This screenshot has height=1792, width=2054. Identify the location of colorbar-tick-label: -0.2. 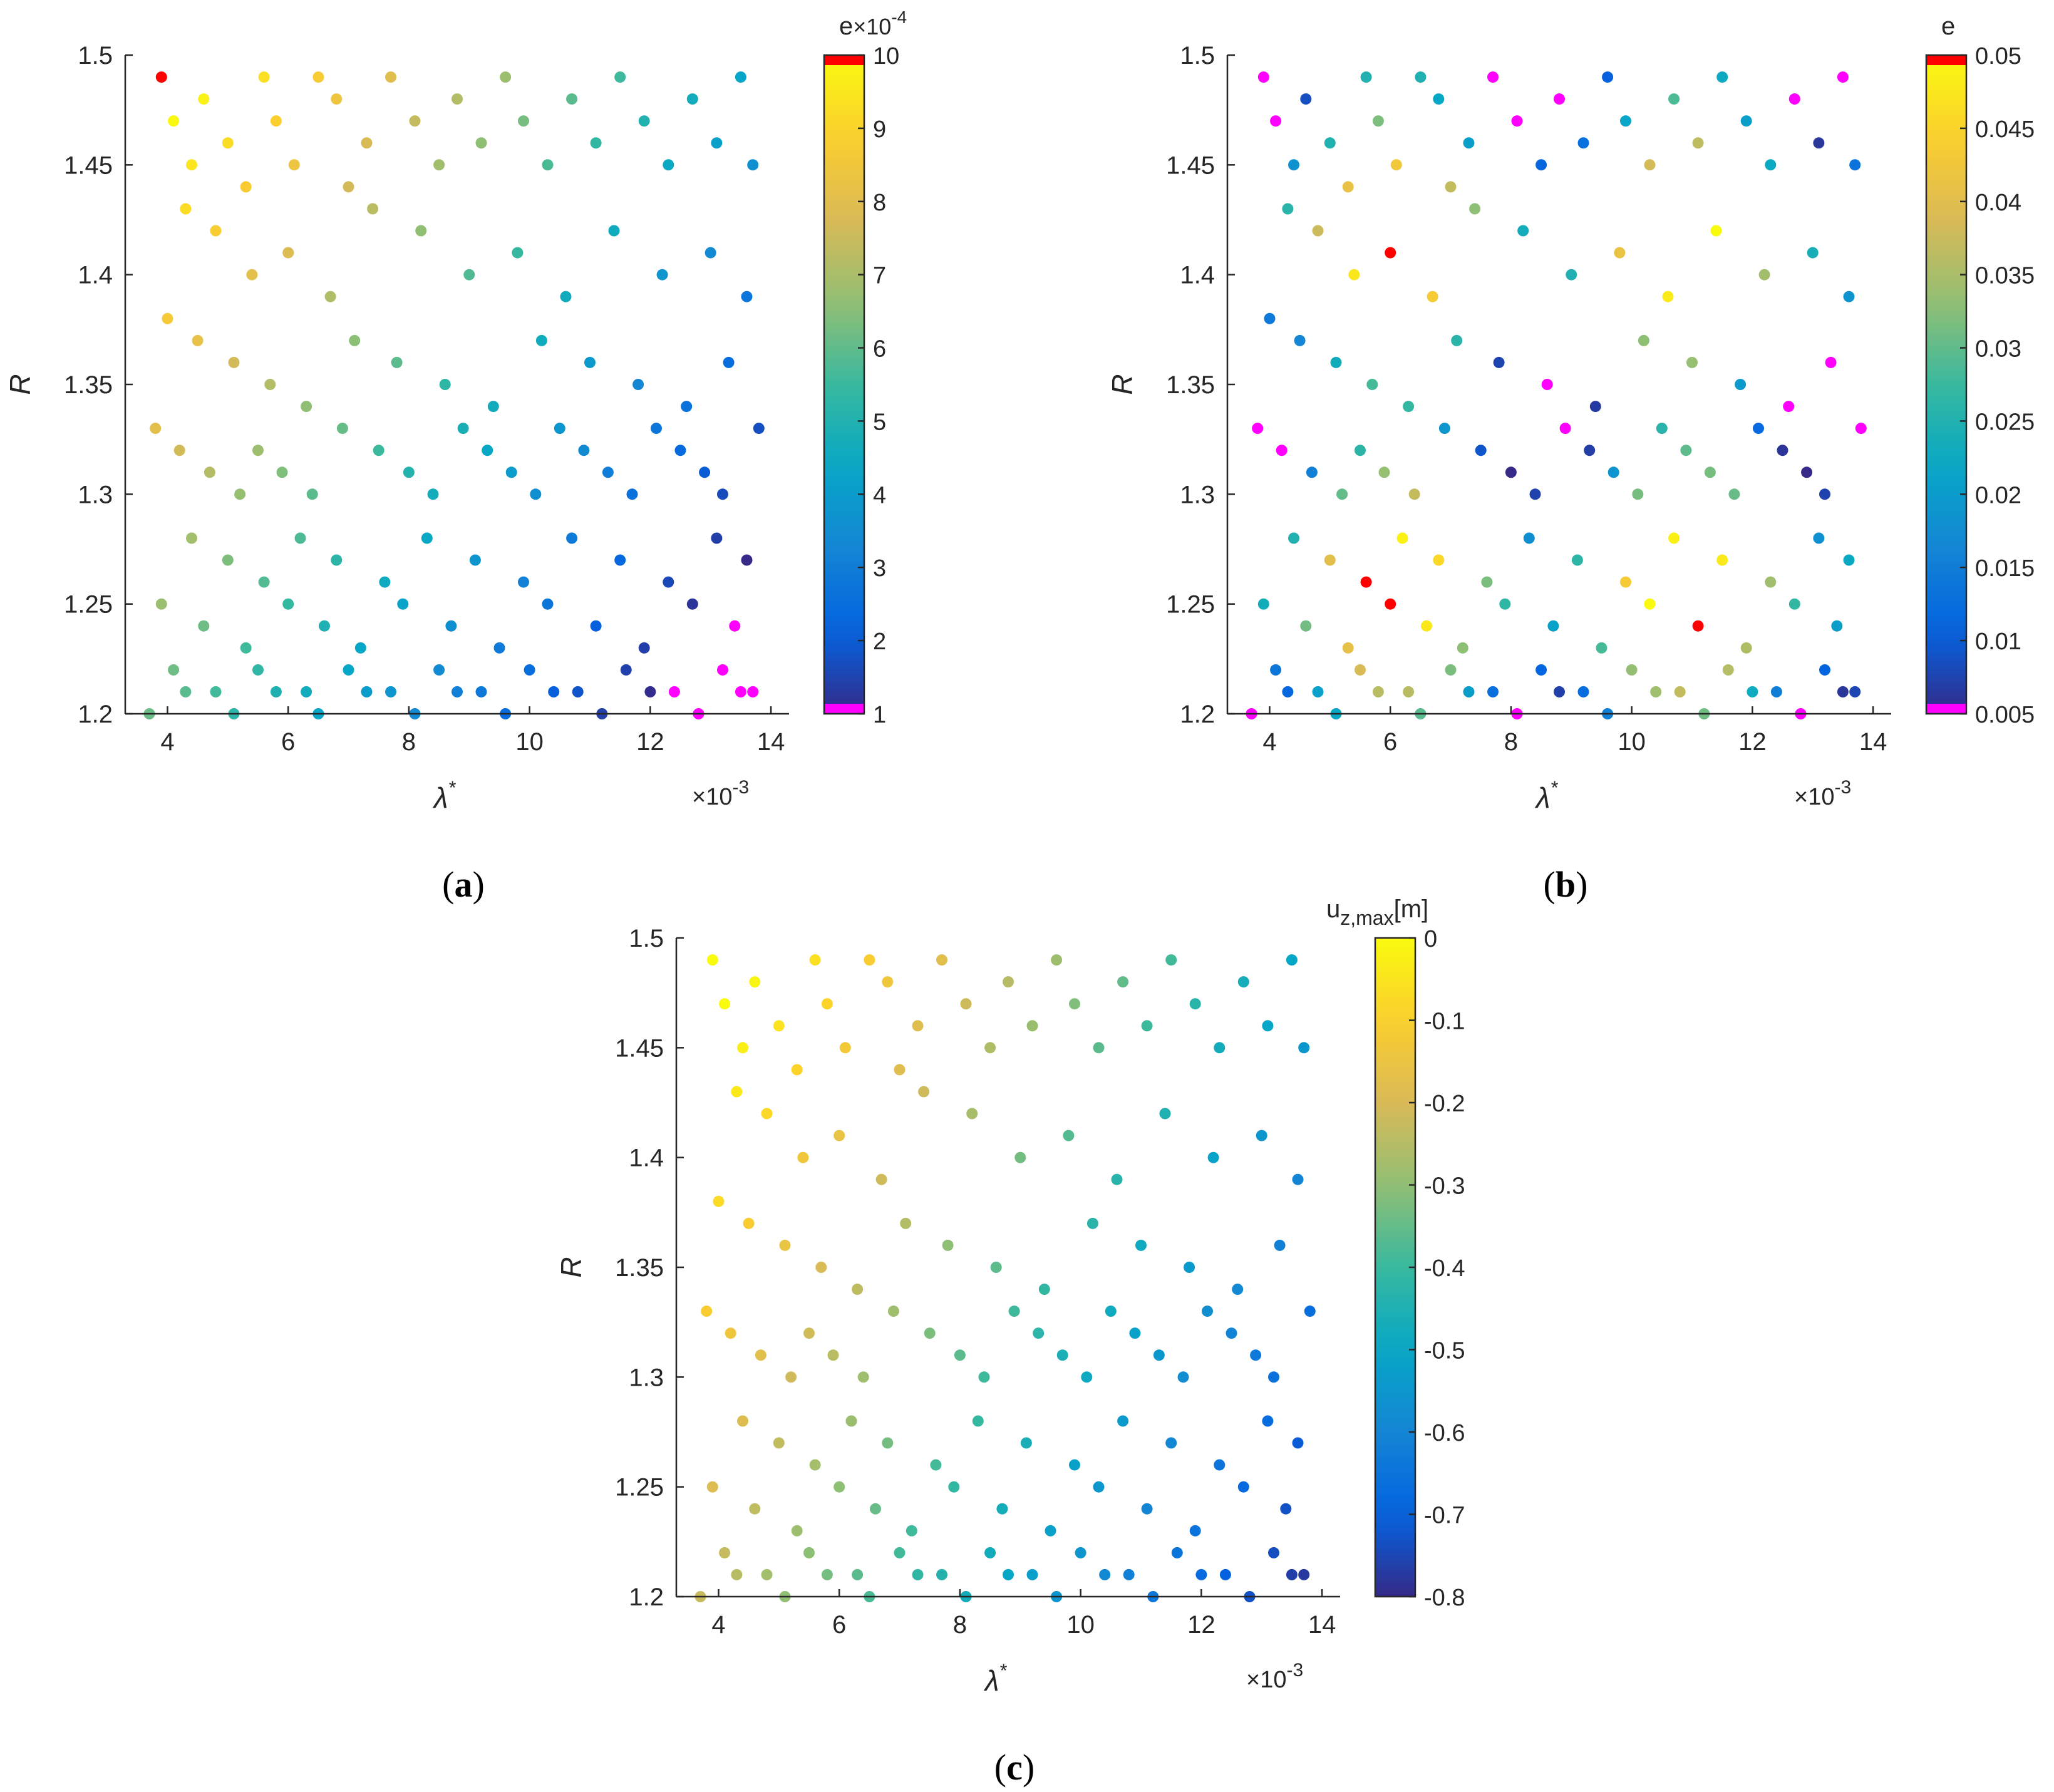
(1444, 1104).